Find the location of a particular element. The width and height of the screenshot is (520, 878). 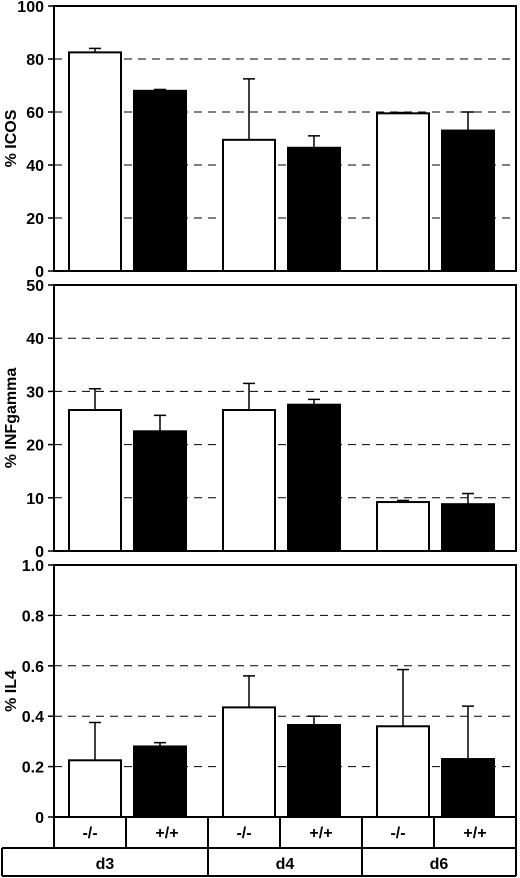

y-axis-label: % ICOS is located at coordinates (11, 138).